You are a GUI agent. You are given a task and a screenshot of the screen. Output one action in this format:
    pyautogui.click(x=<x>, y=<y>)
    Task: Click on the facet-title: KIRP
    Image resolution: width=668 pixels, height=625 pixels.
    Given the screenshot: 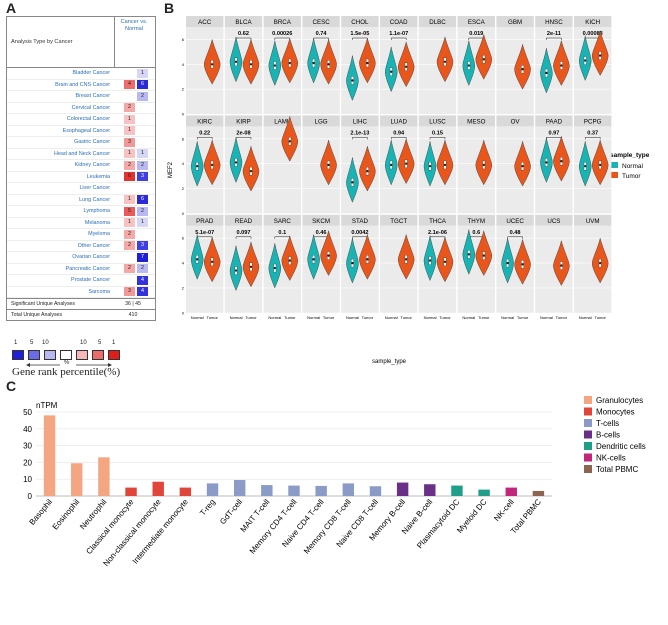 What is the action you would take?
    pyautogui.click(x=243, y=121)
    